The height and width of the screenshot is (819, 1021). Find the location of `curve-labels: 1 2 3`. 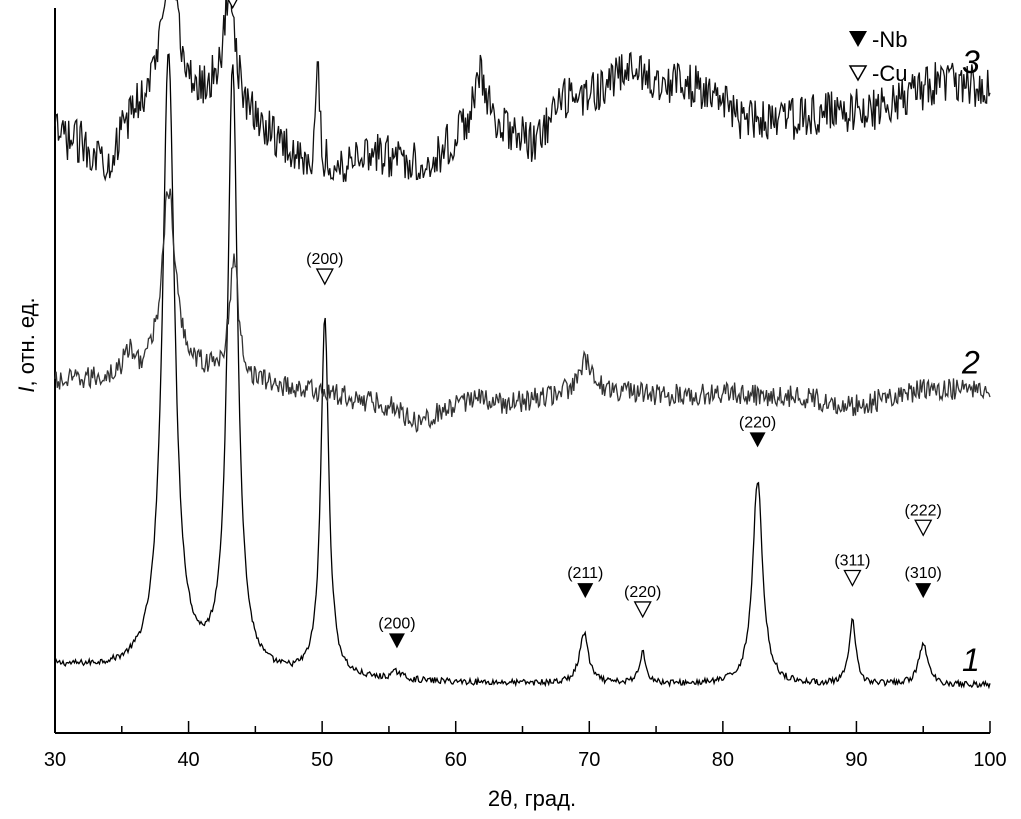

curve-labels: 1 2 3 is located at coordinates (970, 361).